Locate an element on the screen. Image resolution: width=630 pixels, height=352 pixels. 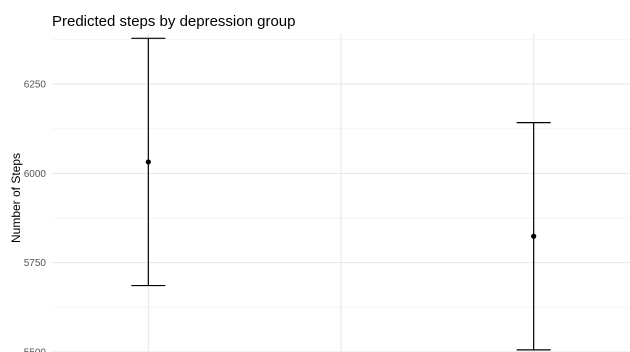
y-tick-label: 6000 is located at coordinates (35, 174).